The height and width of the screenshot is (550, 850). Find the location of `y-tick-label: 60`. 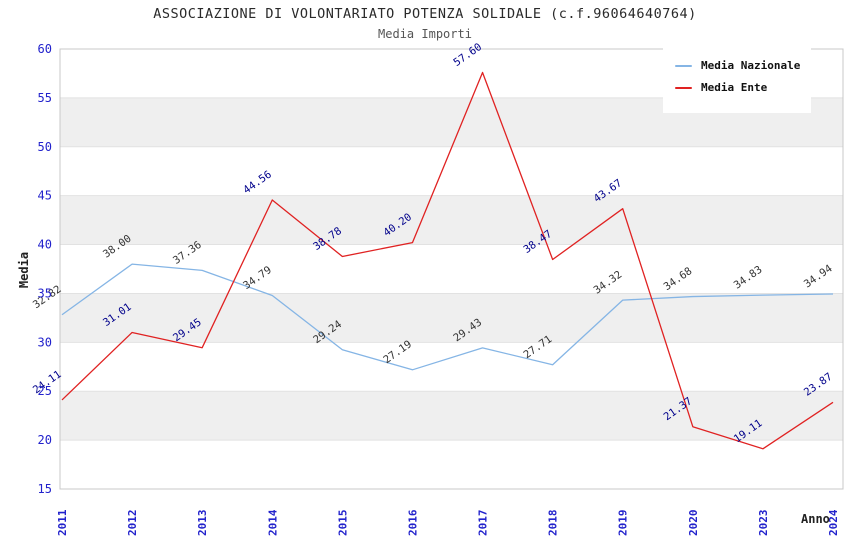

y-tick-label: 60 is located at coordinates (45, 49).